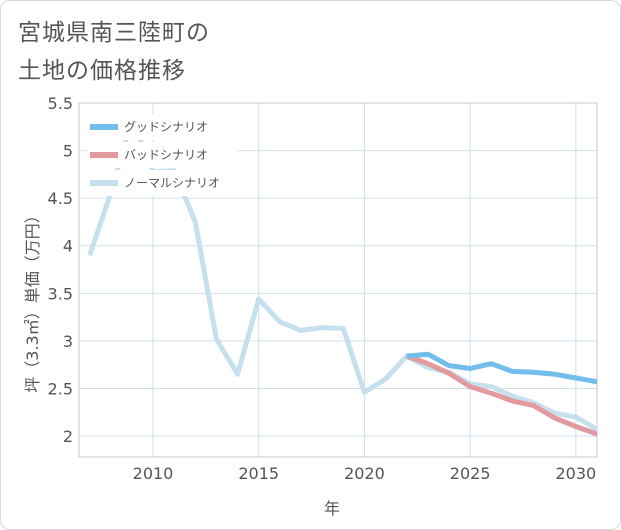 The width and height of the screenshot is (621, 530). I want to click on x-tick-label: 2010, so click(153, 473).